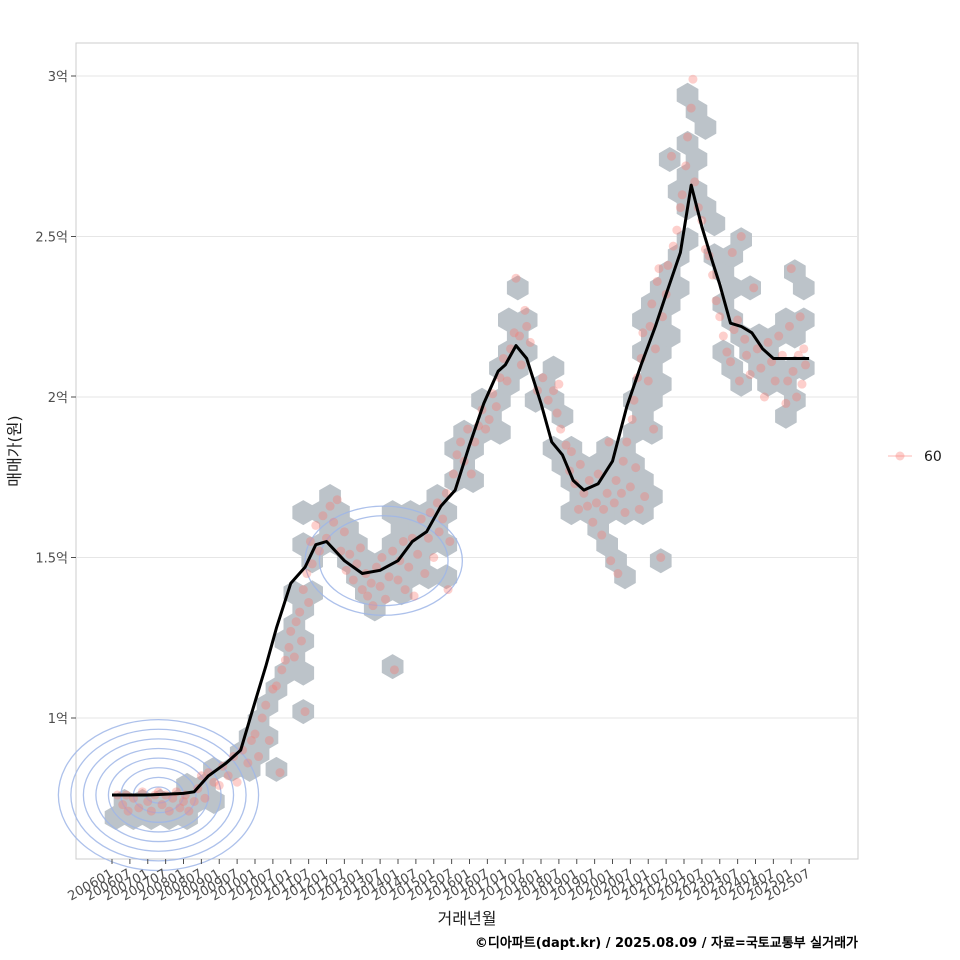  I want to click on y-tick-label: 1.5억, so click(51, 559).